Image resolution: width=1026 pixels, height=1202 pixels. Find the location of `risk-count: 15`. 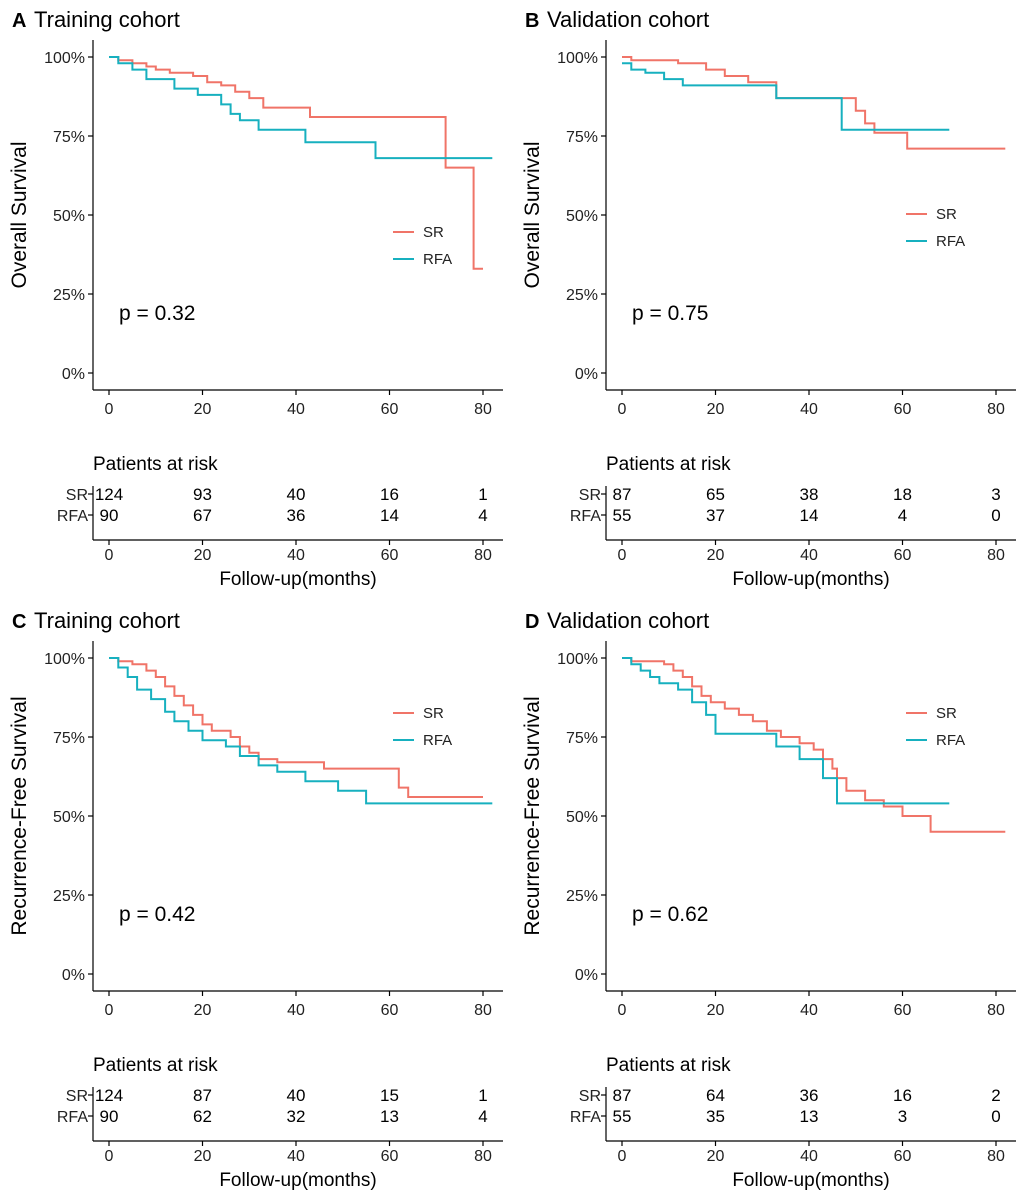

risk-count: 15 is located at coordinates (389, 1095).